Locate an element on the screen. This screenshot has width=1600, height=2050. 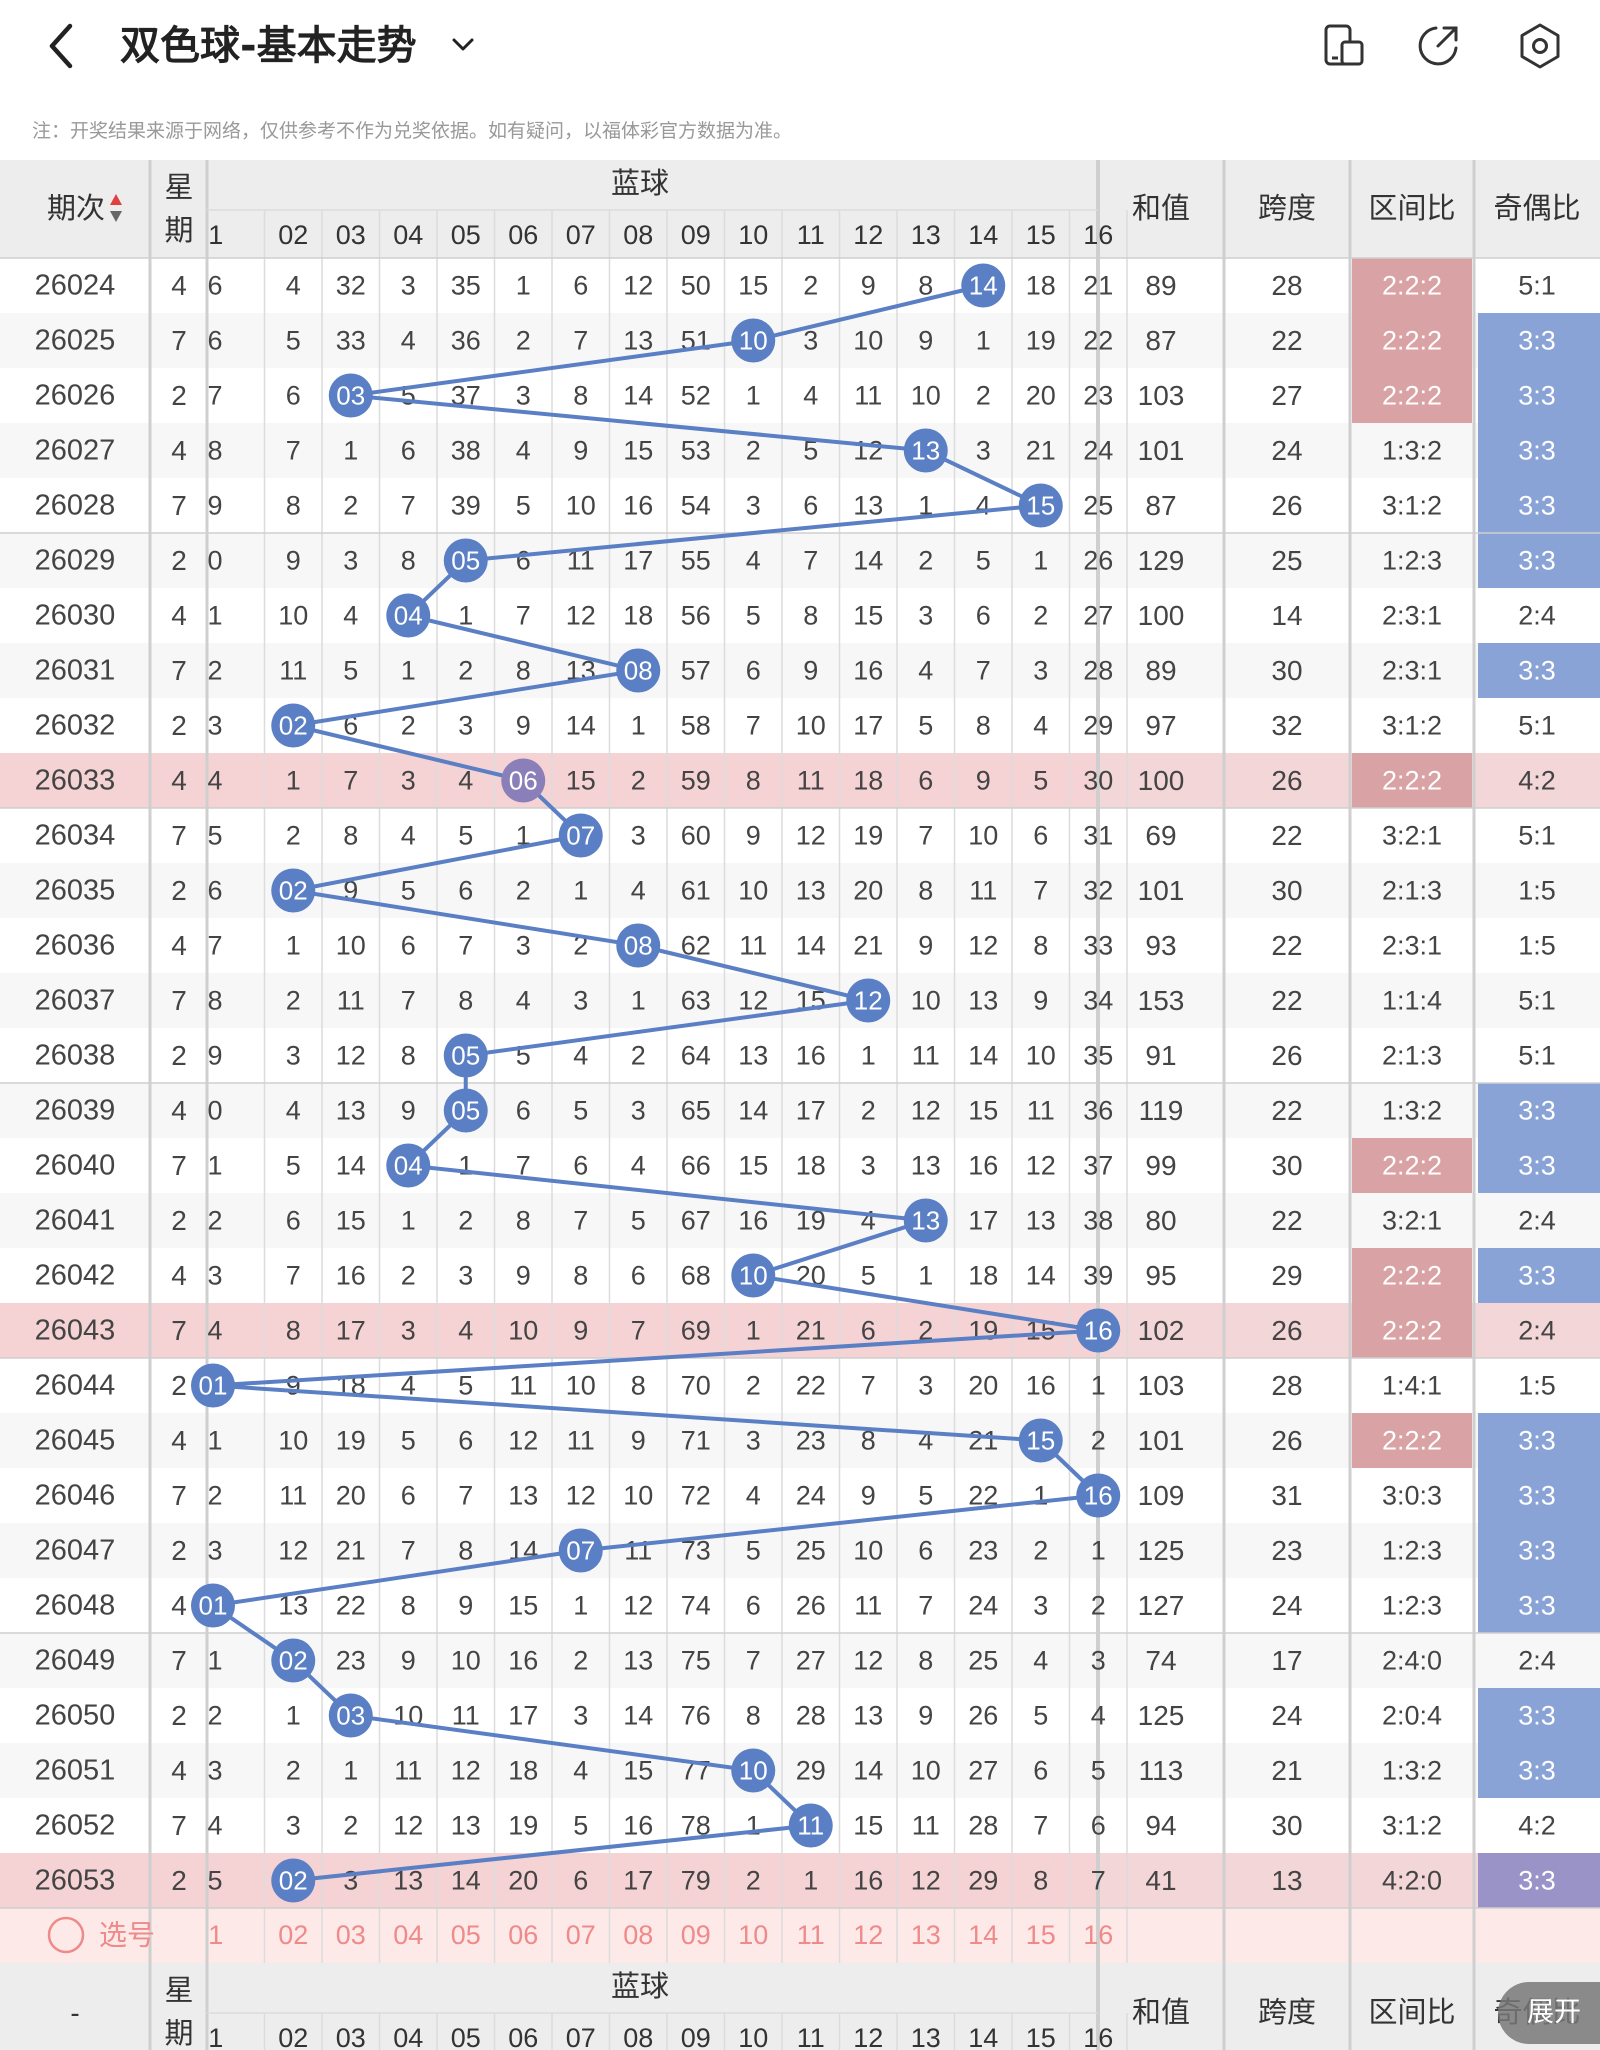
settings-icon is located at coordinates (1540, 46).